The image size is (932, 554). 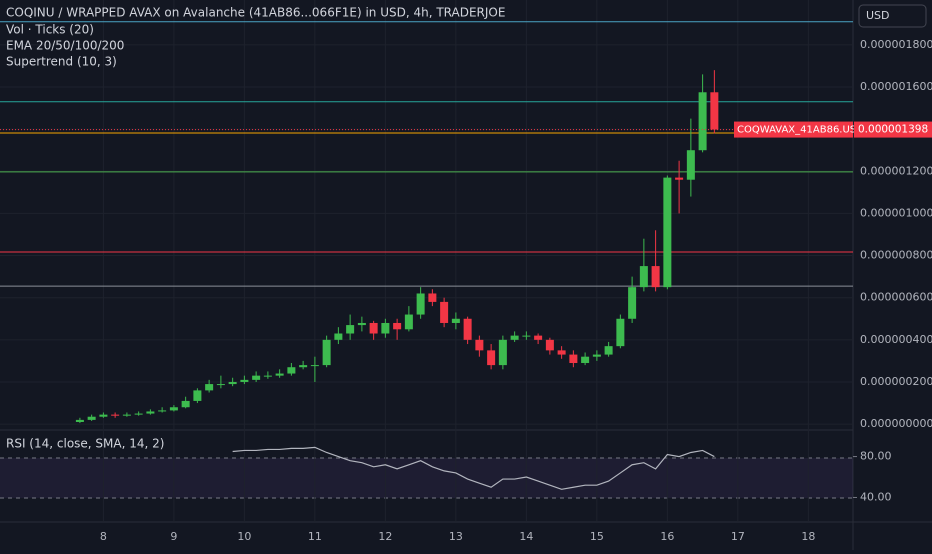 I want to click on indicator: Supertrend (10, 3), so click(x=61, y=62).